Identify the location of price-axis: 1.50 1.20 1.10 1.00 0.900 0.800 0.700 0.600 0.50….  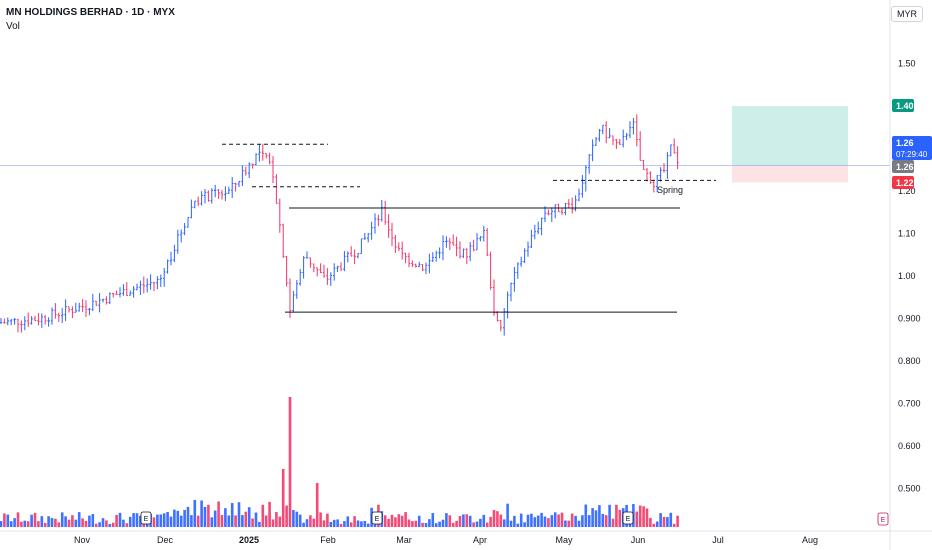
(910, 275).